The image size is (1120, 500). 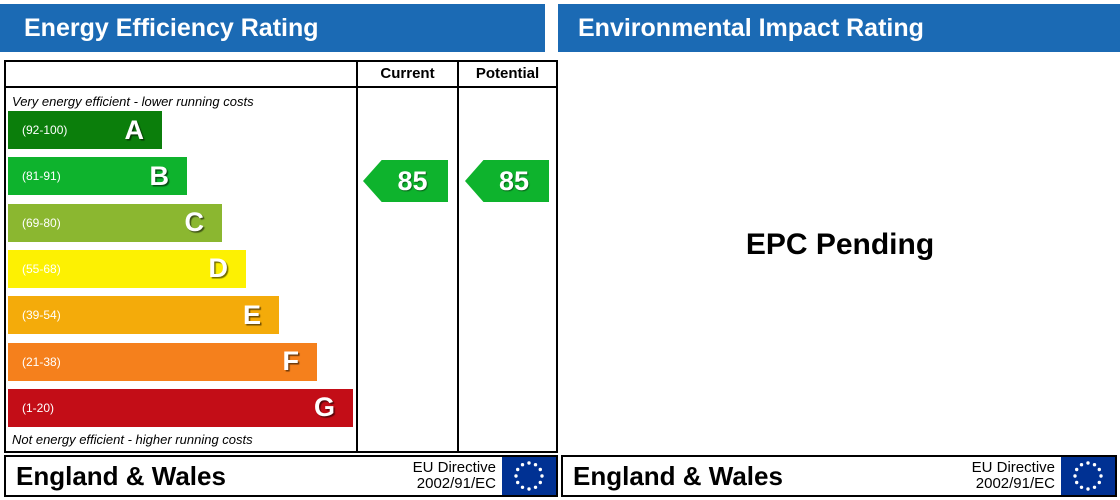 I want to click on band-range: (81-91), so click(x=41, y=176).